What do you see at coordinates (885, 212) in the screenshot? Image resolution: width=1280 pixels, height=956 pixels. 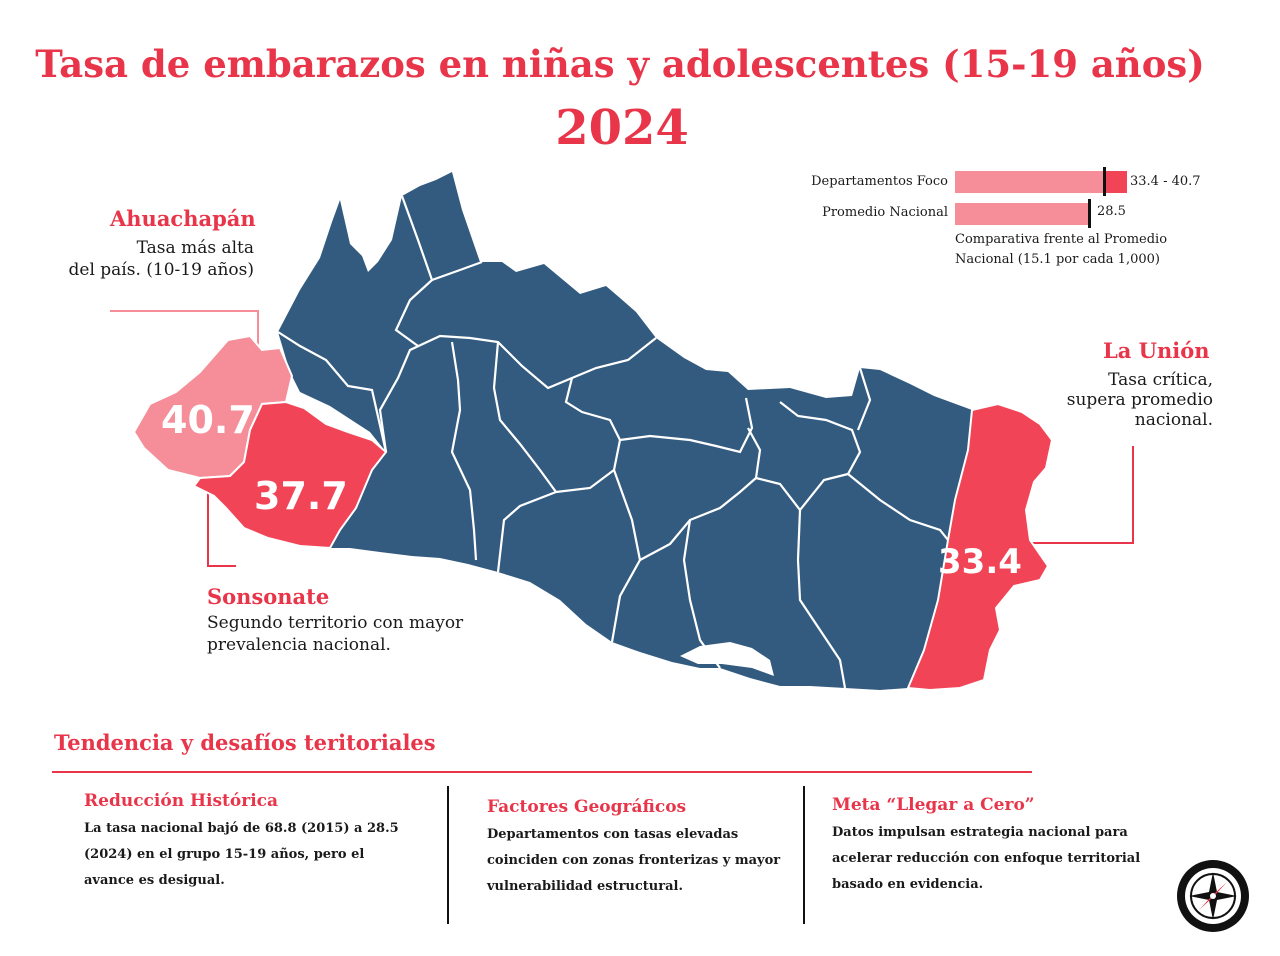 I see `legend-national-label: Promedio Nacional` at bounding box center [885, 212].